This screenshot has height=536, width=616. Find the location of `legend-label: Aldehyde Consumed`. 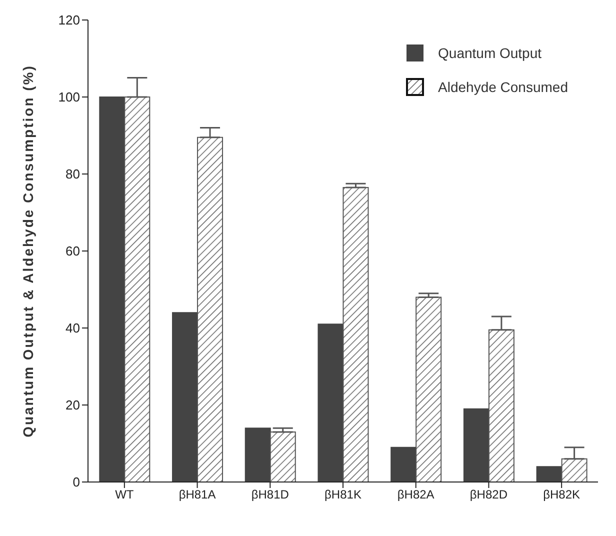

legend-label: Aldehyde Consumed is located at coordinates (503, 87).